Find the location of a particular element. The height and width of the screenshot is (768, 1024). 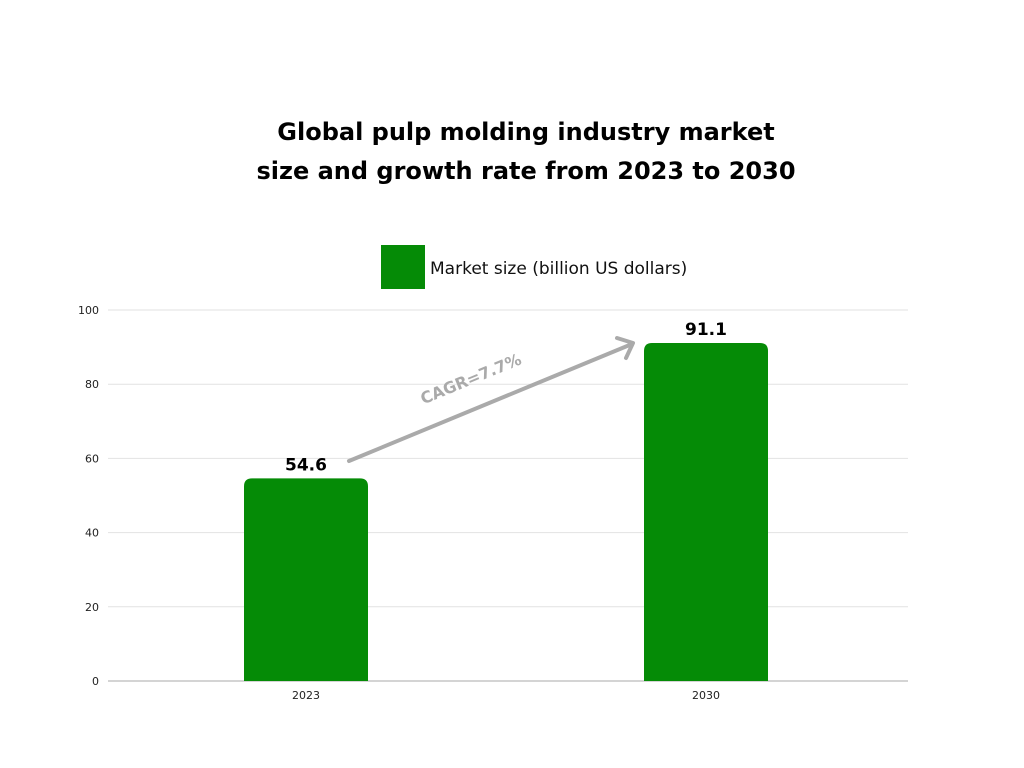

cagr-label: CAGR=7.7% is located at coordinates (471, 379).